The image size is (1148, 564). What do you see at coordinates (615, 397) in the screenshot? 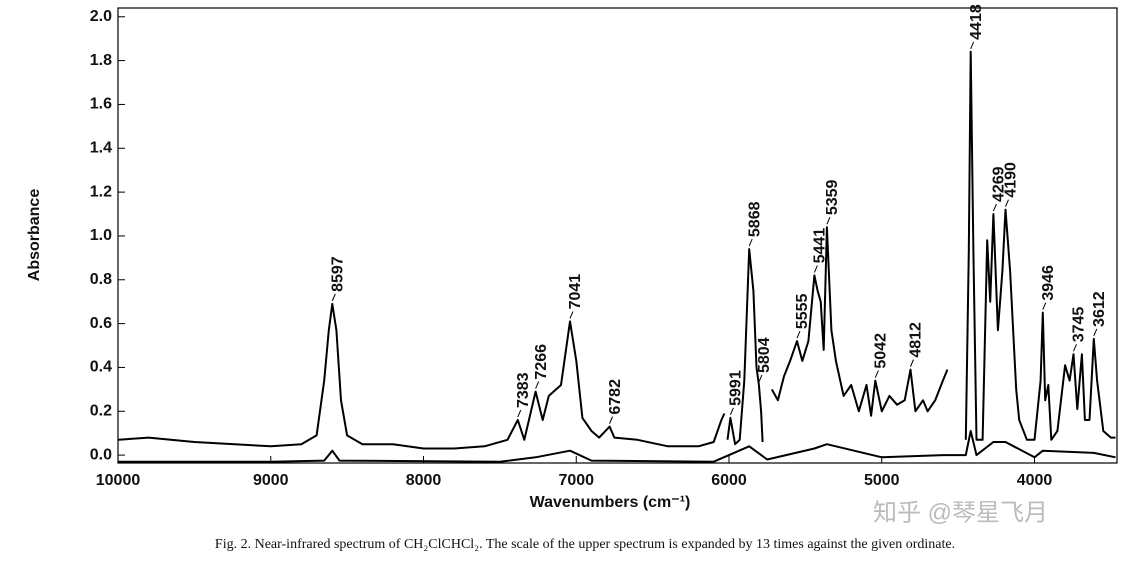
I see `peak-label: 6782` at bounding box center [615, 397].